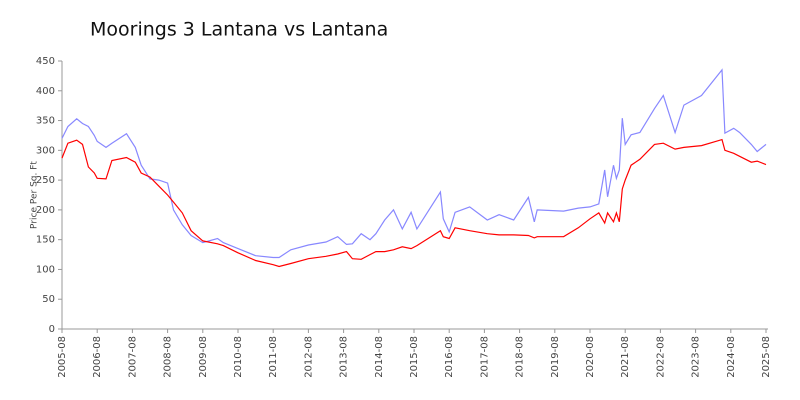  I want to click on x-tick-label: 2014-08, so click(379, 357).